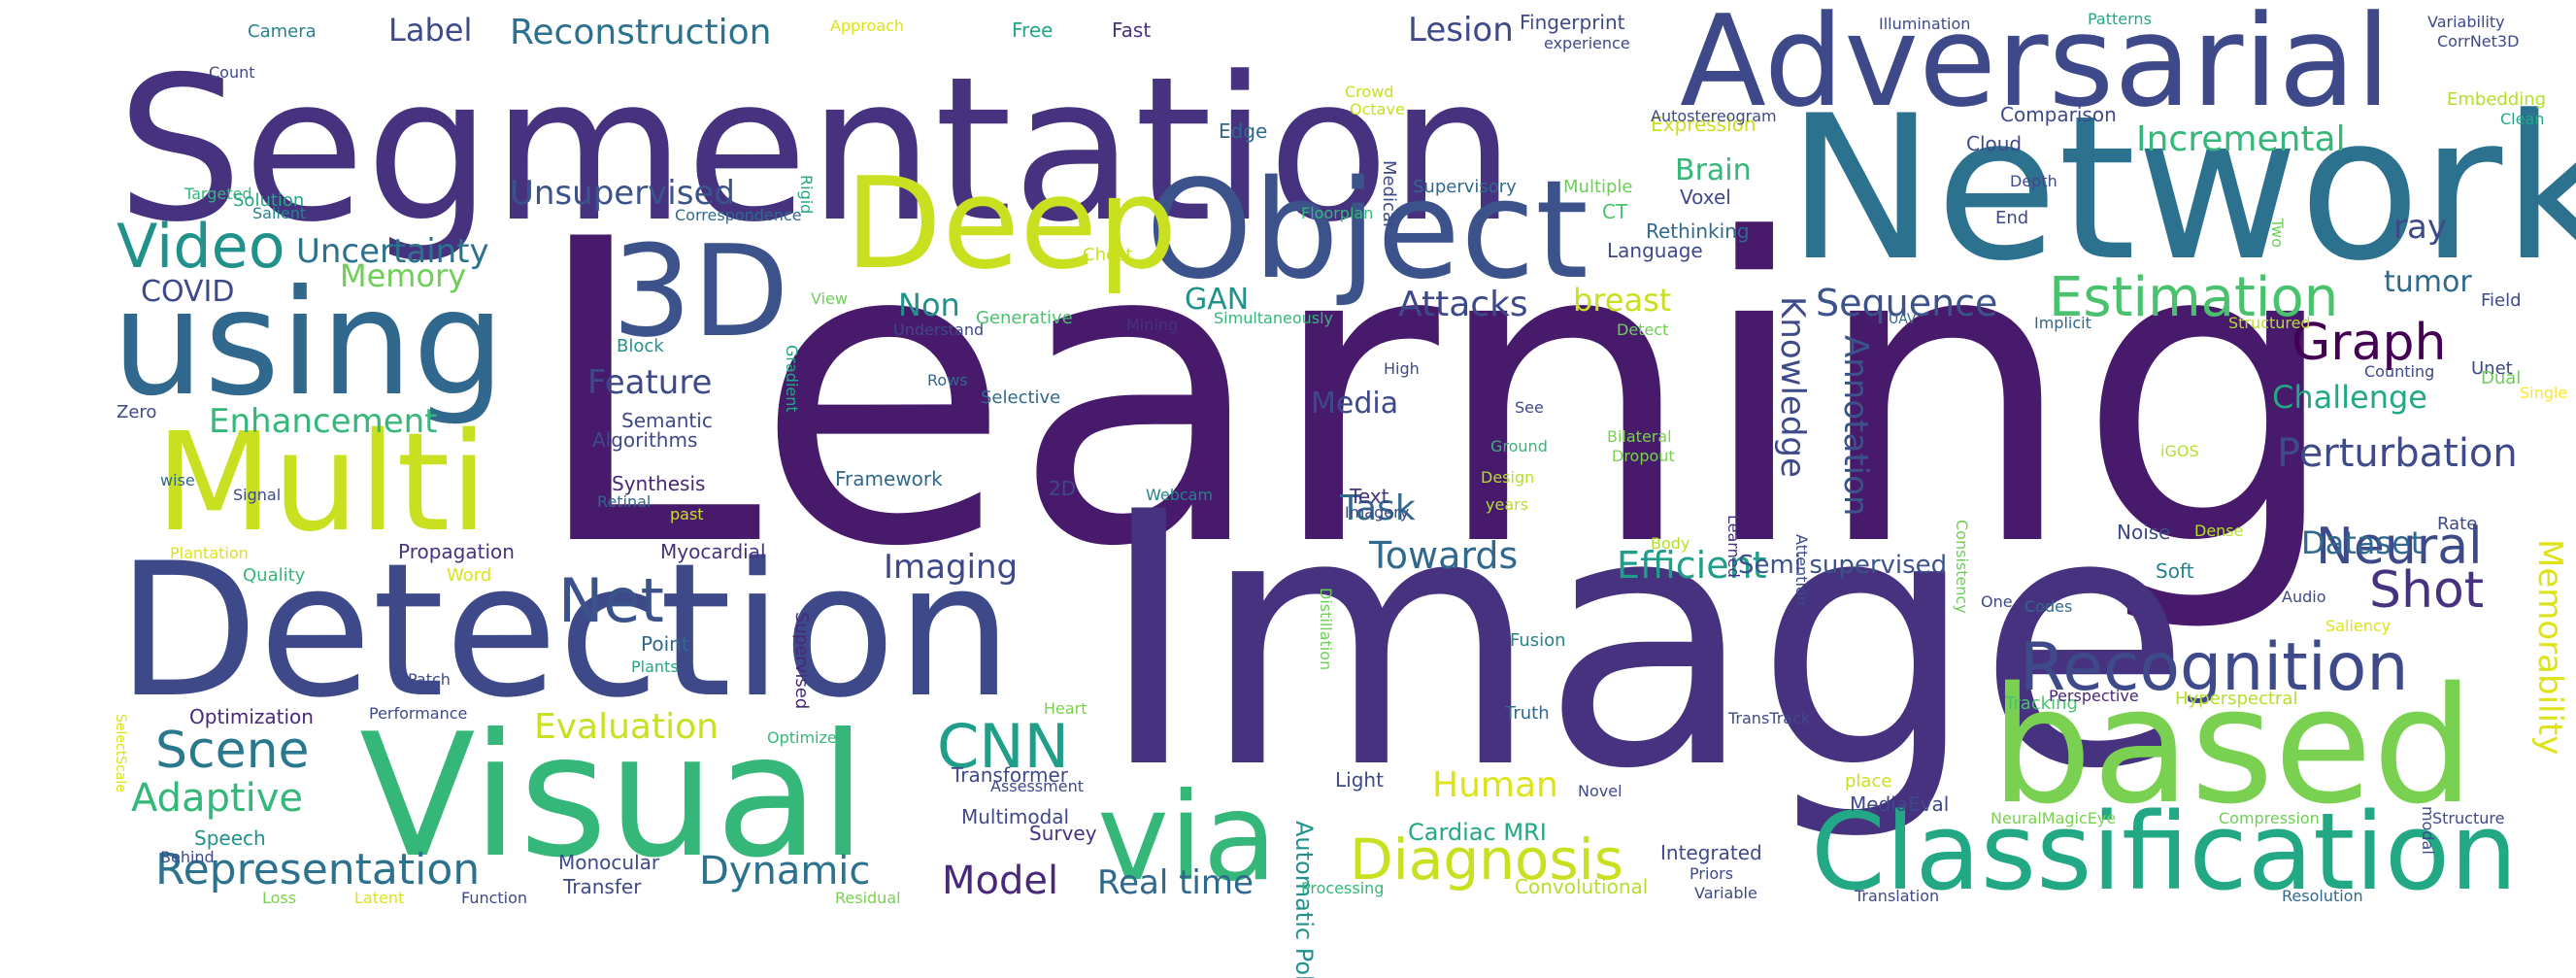 The width and height of the screenshot is (2576, 978). Describe the element at coordinates (658, 483) in the screenshot. I see `word-synthesis: Synthesis` at that location.